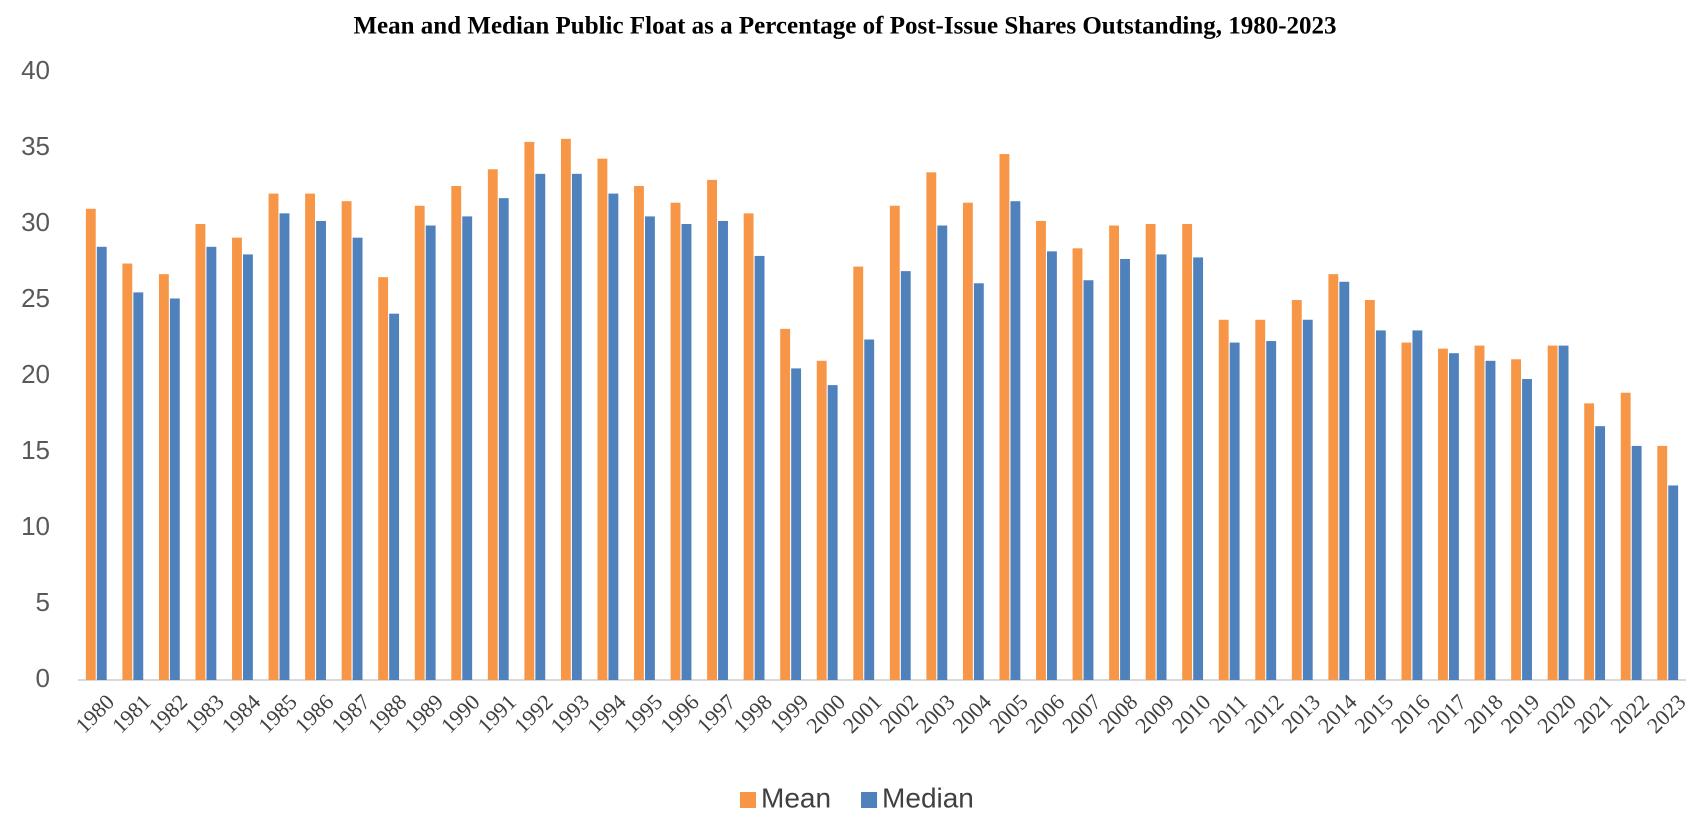  I want to click on x-tick-label: 1984, so click(241, 713).